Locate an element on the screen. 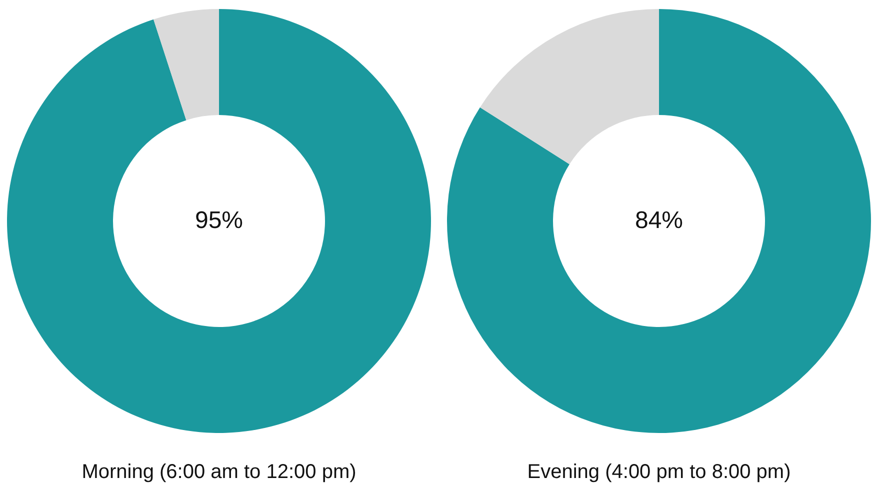 The height and width of the screenshot is (504, 881). data-label: 84% is located at coordinates (659, 220).